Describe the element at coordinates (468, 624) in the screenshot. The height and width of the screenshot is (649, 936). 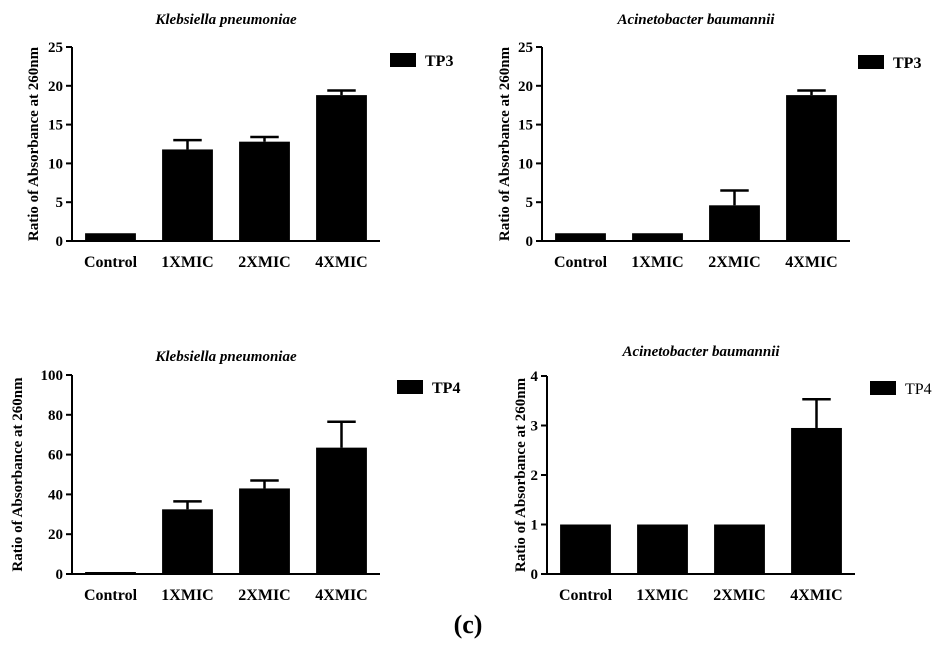
I see `panel-label: (c)` at that location.